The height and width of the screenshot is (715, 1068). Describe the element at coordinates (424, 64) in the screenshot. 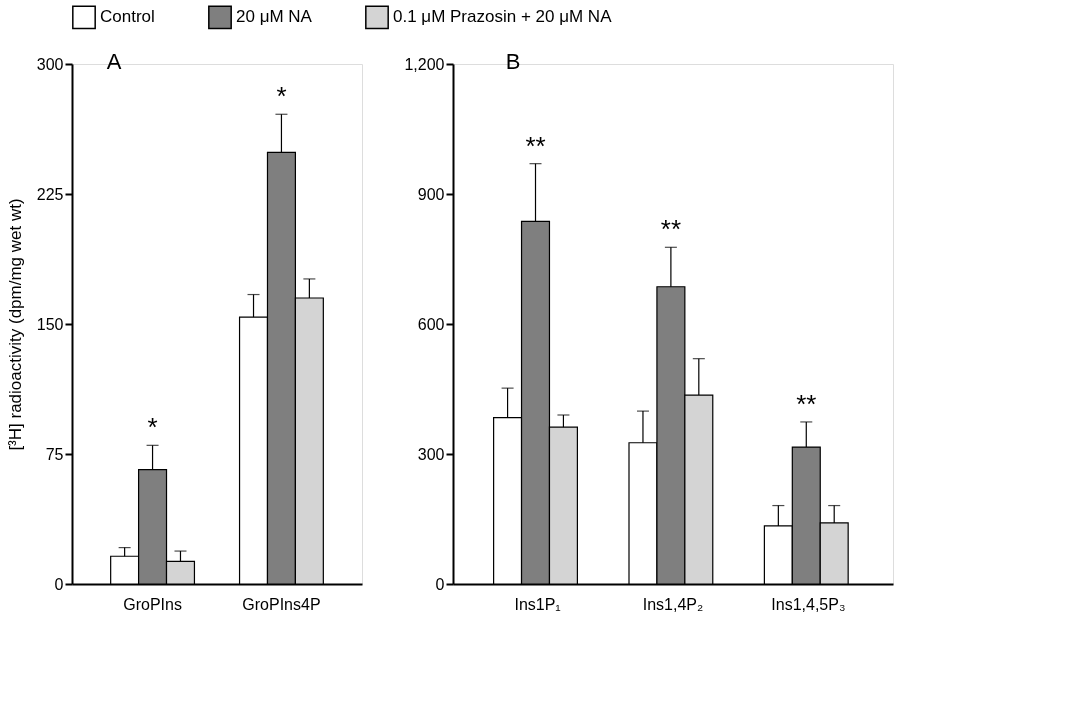

I see `y-tick-label: 1,200` at that location.